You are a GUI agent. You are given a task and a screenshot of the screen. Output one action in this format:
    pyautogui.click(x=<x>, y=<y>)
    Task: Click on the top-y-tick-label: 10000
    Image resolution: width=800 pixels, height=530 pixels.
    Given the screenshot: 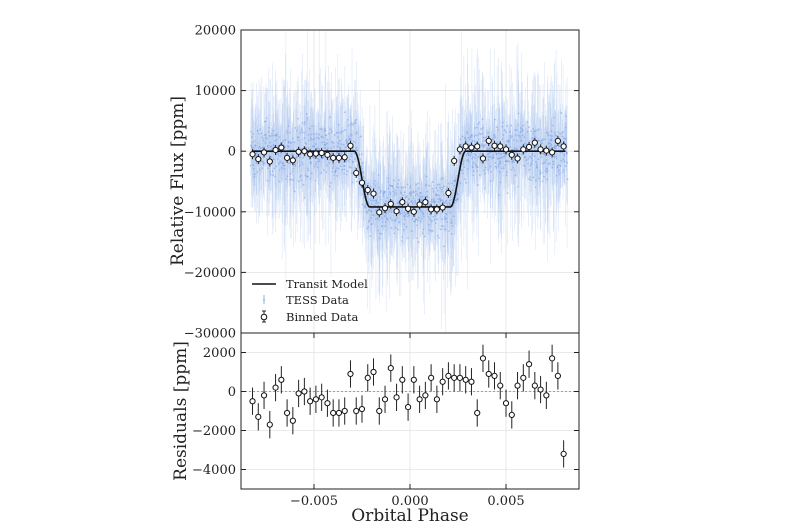 What is the action you would take?
    pyautogui.click(x=215, y=91)
    